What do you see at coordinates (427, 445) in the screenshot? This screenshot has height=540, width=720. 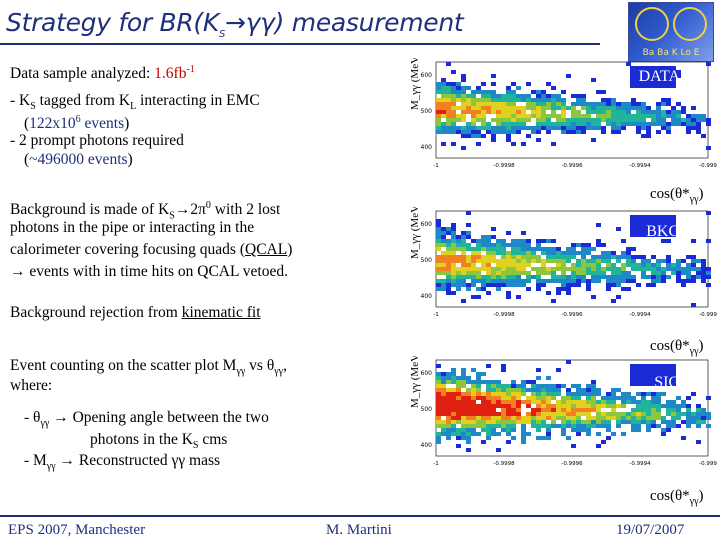 I see `y-tick-label: 400` at bounding box center [427, 445].